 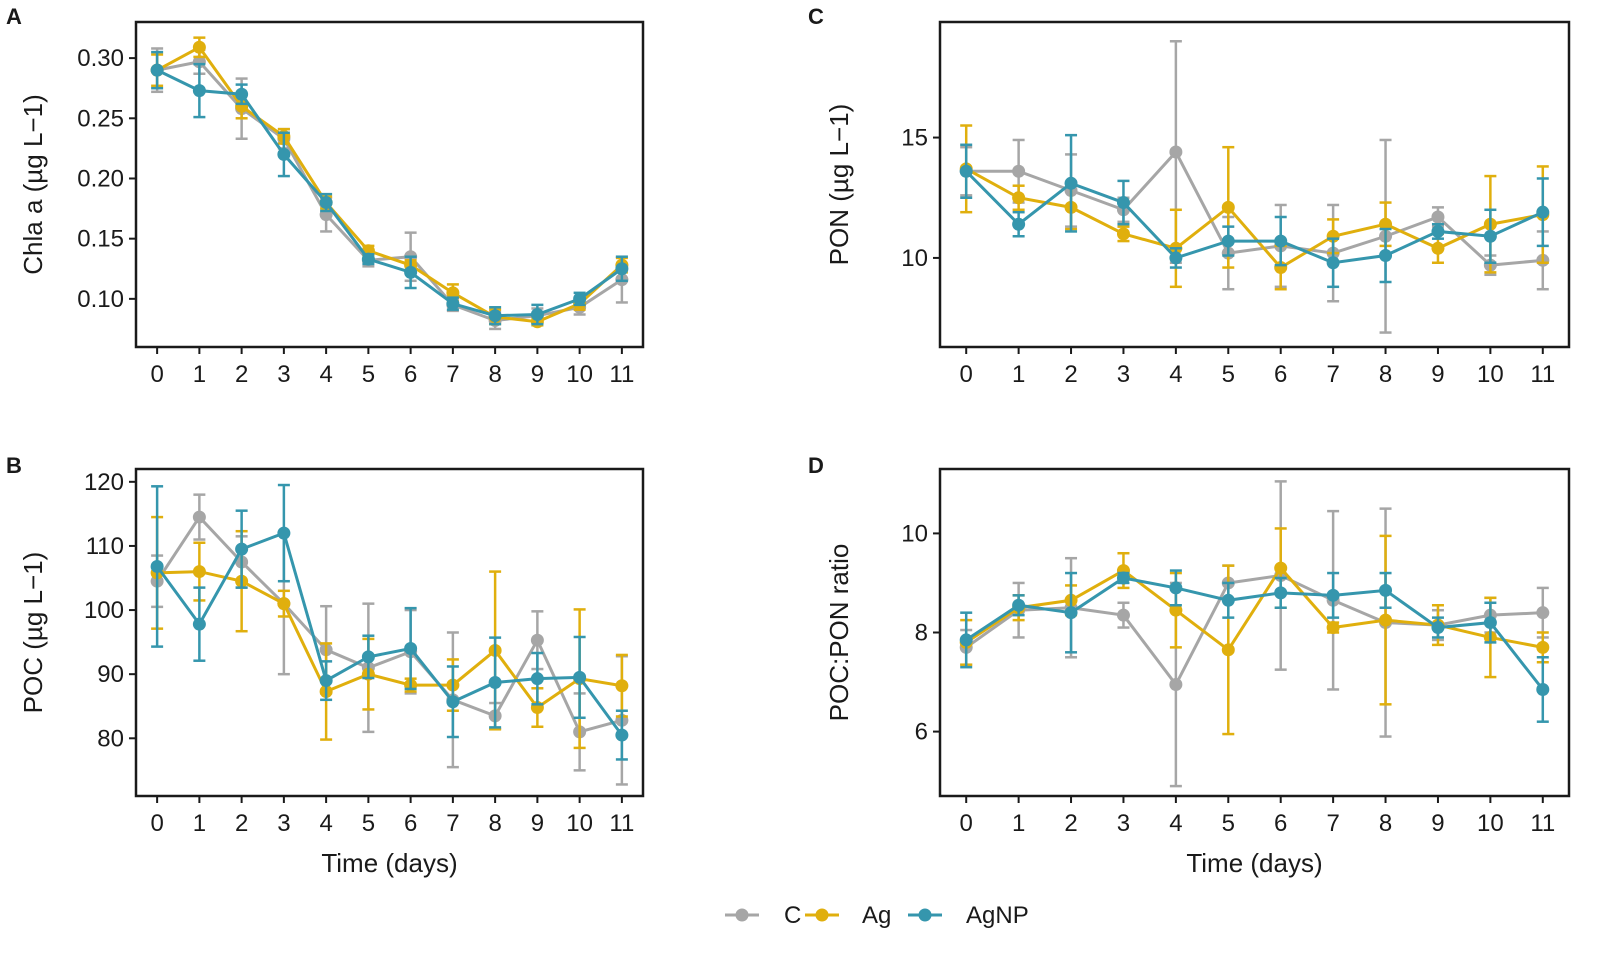 I want to click on y-tick-label: 0.25, so click(x=100, y=118).